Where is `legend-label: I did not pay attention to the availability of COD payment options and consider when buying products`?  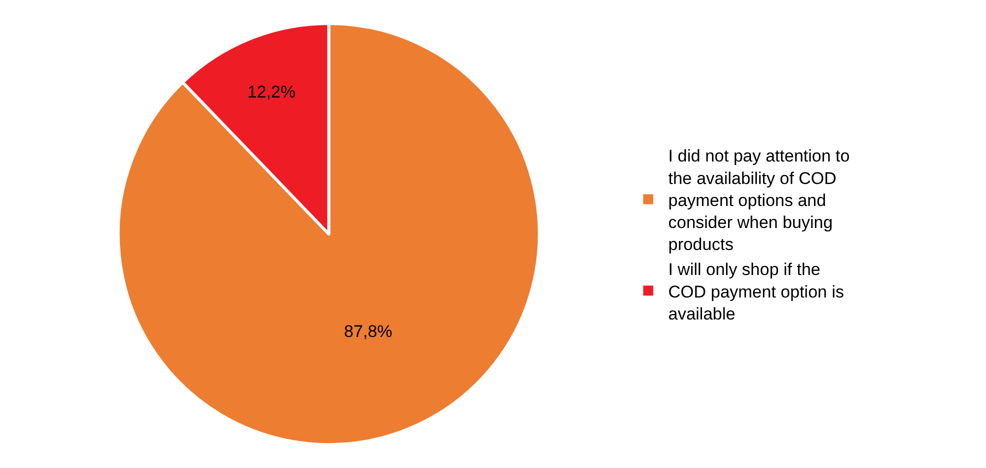 legend-label: I did not pay attention to the availability of COD payment options and consider when buying products is located at coordinates (759, 200).